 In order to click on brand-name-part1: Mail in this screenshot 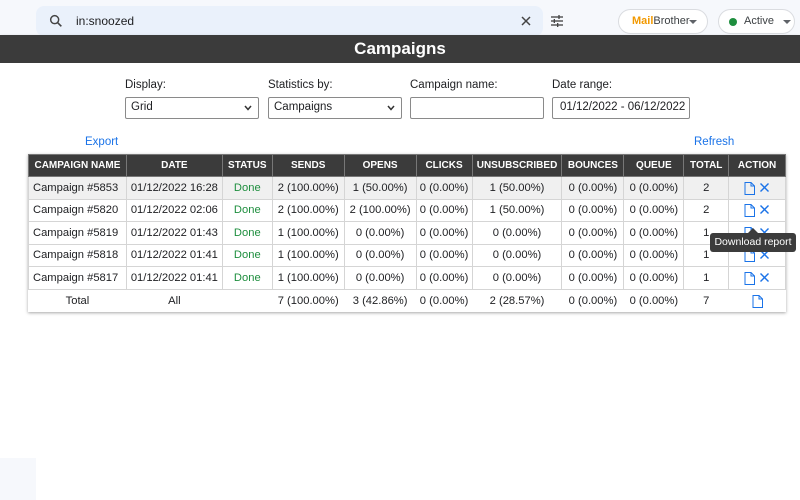, I will do `click(643, 21)`.